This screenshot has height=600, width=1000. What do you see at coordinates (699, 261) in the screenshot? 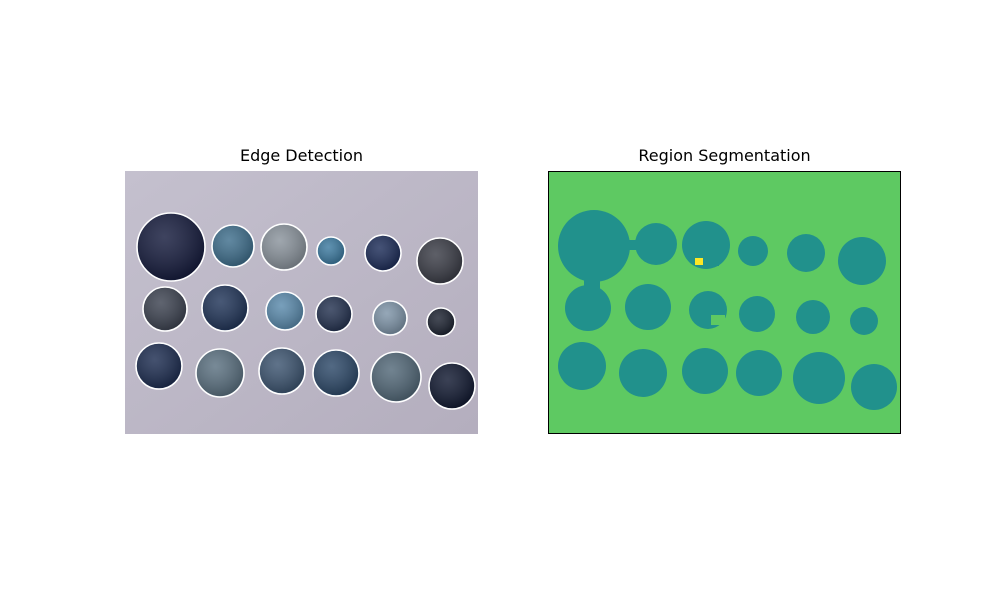
I see `segmentation-small-region` at bounding box center [699, 261].